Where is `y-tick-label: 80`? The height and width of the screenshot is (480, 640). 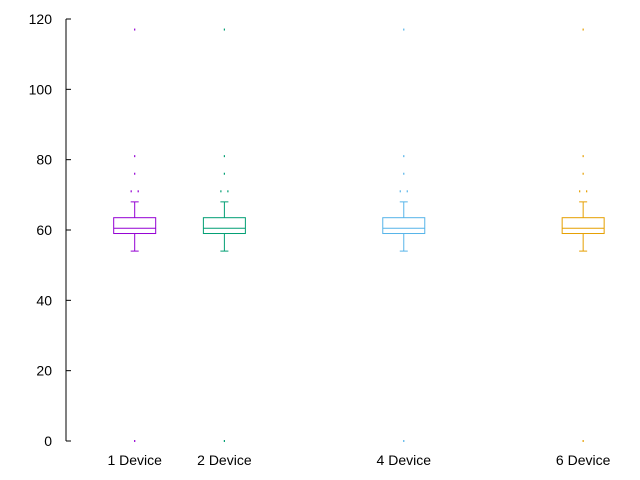
y-tick-label: 80 is located at coordinates (44, 160).